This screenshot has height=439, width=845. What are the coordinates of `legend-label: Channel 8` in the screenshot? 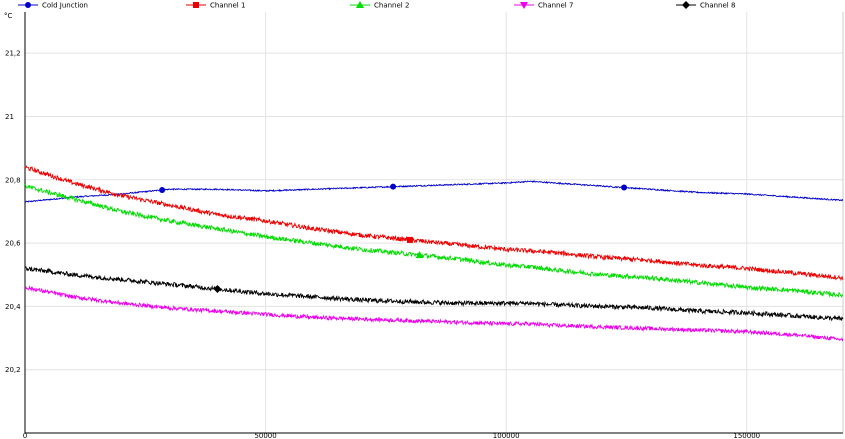 It's located at (717, 6).